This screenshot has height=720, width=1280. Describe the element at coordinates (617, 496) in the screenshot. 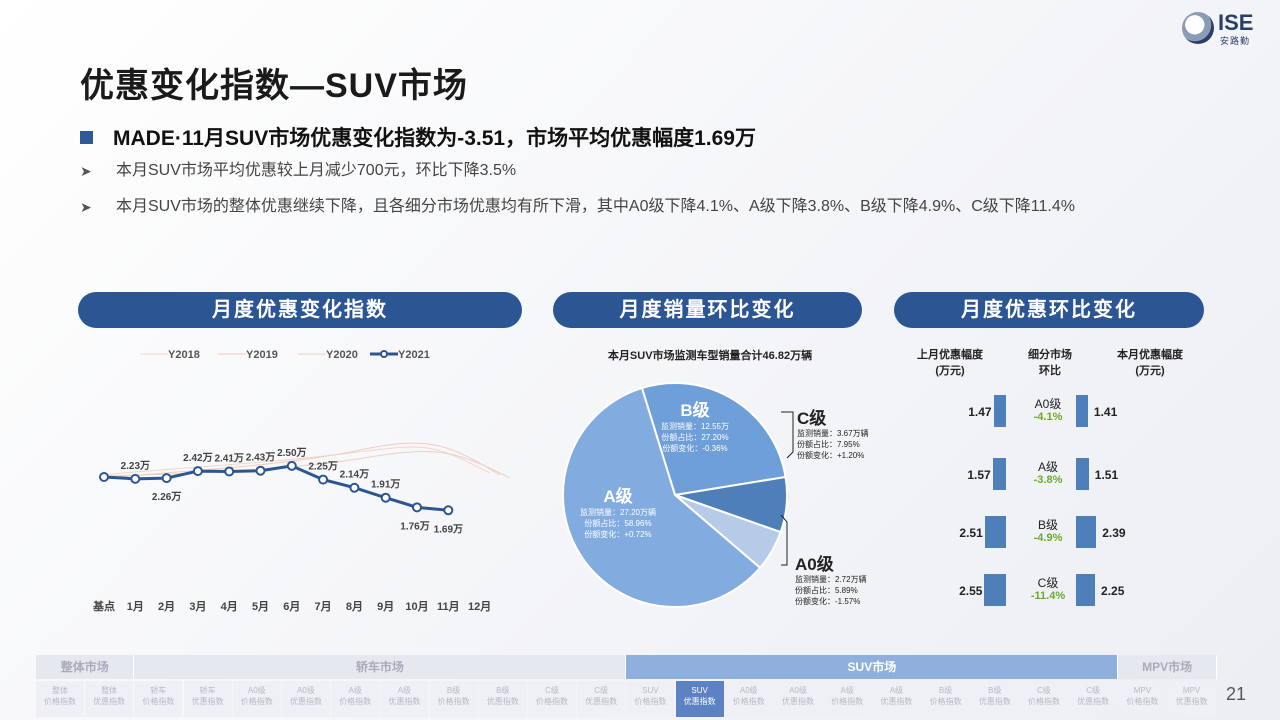

I see `pie-slice-name: A级` at that location.